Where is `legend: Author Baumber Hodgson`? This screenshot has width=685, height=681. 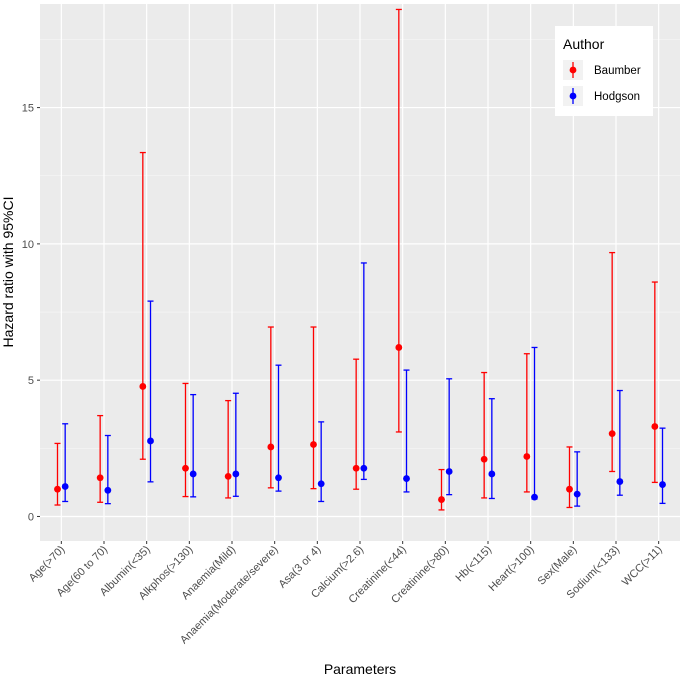 legend: Author Baumber Hodgson is located at coordinates (604, 71).